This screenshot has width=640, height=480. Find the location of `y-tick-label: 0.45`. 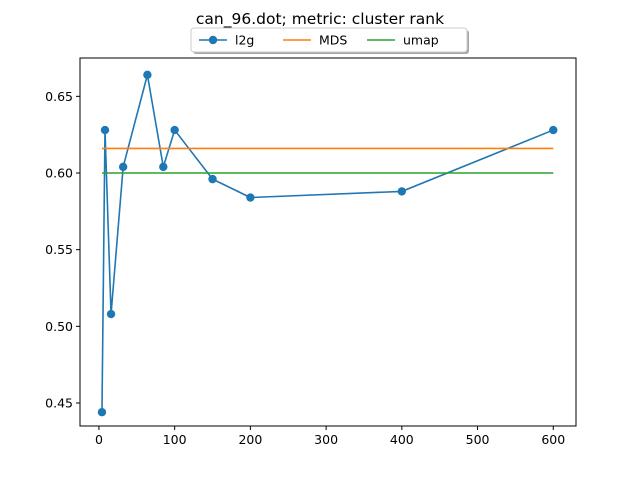

y-tick-label: 0.45 is located at coordinates (59, 403).